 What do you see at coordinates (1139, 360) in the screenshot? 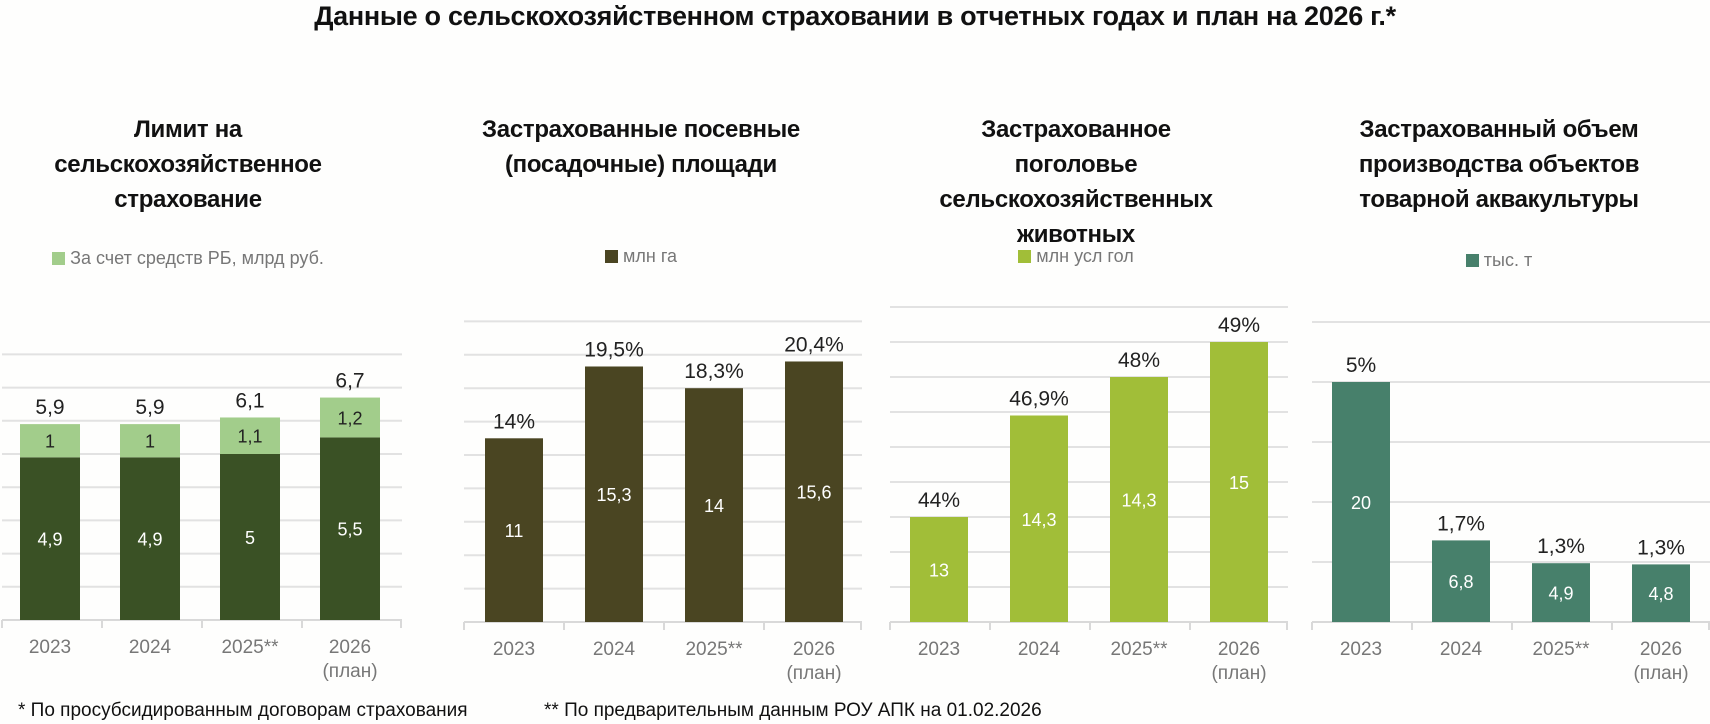
I see `bar-top-label: 48%` at bounding box center [1139, 360].